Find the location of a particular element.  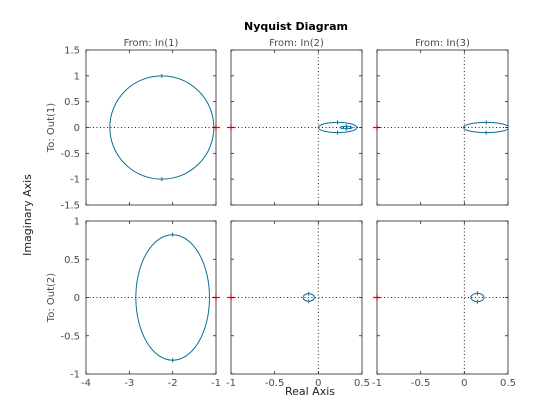

y-tick-label: 1.5 is located at coordinates (72, 51).